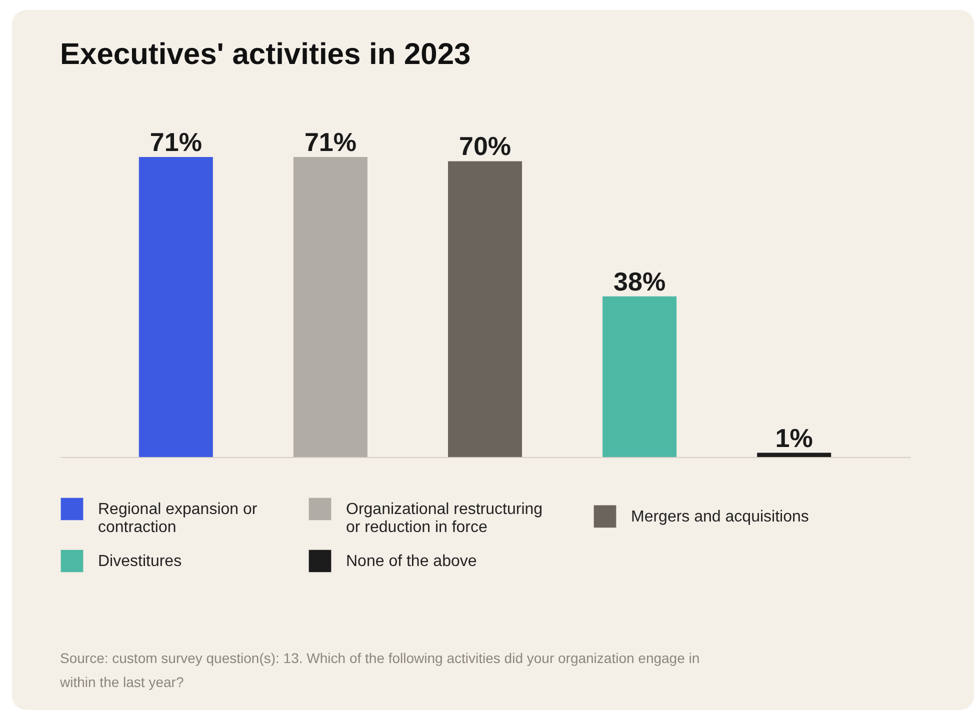 This screenshot has width=979, height=715. I want to click on legend-label: Regional expansion or contraction, so click(178, 518).